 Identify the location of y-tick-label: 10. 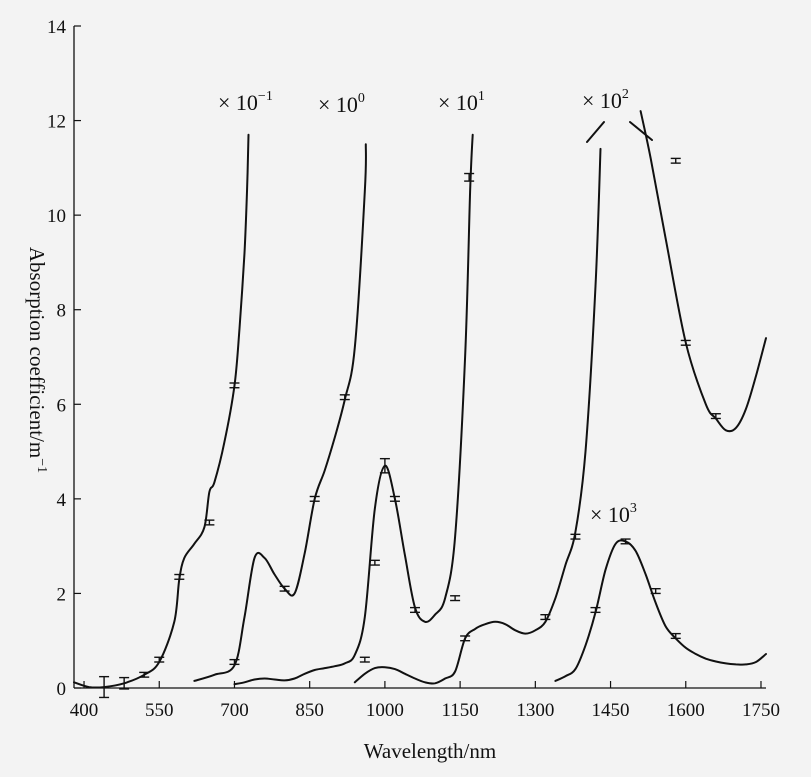
(56, 216).